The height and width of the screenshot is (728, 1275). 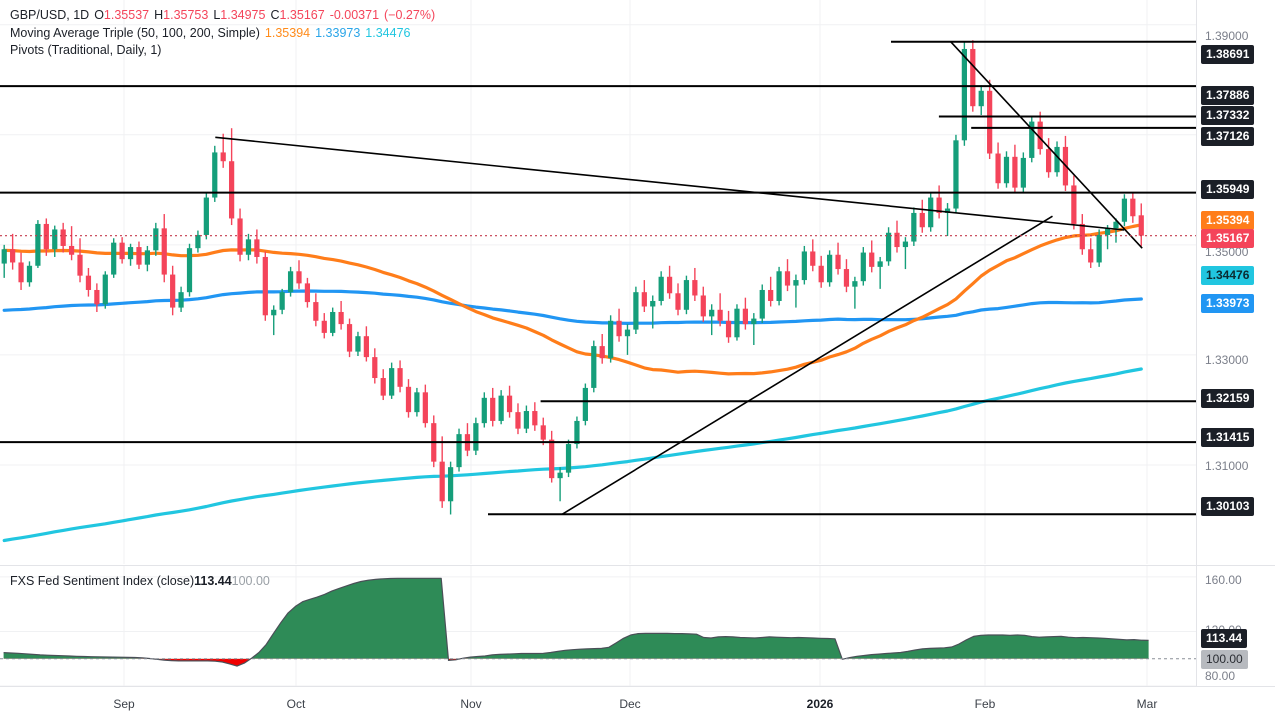 I want to click on time-axis-label: Mar, so click(x=1147, y=704).